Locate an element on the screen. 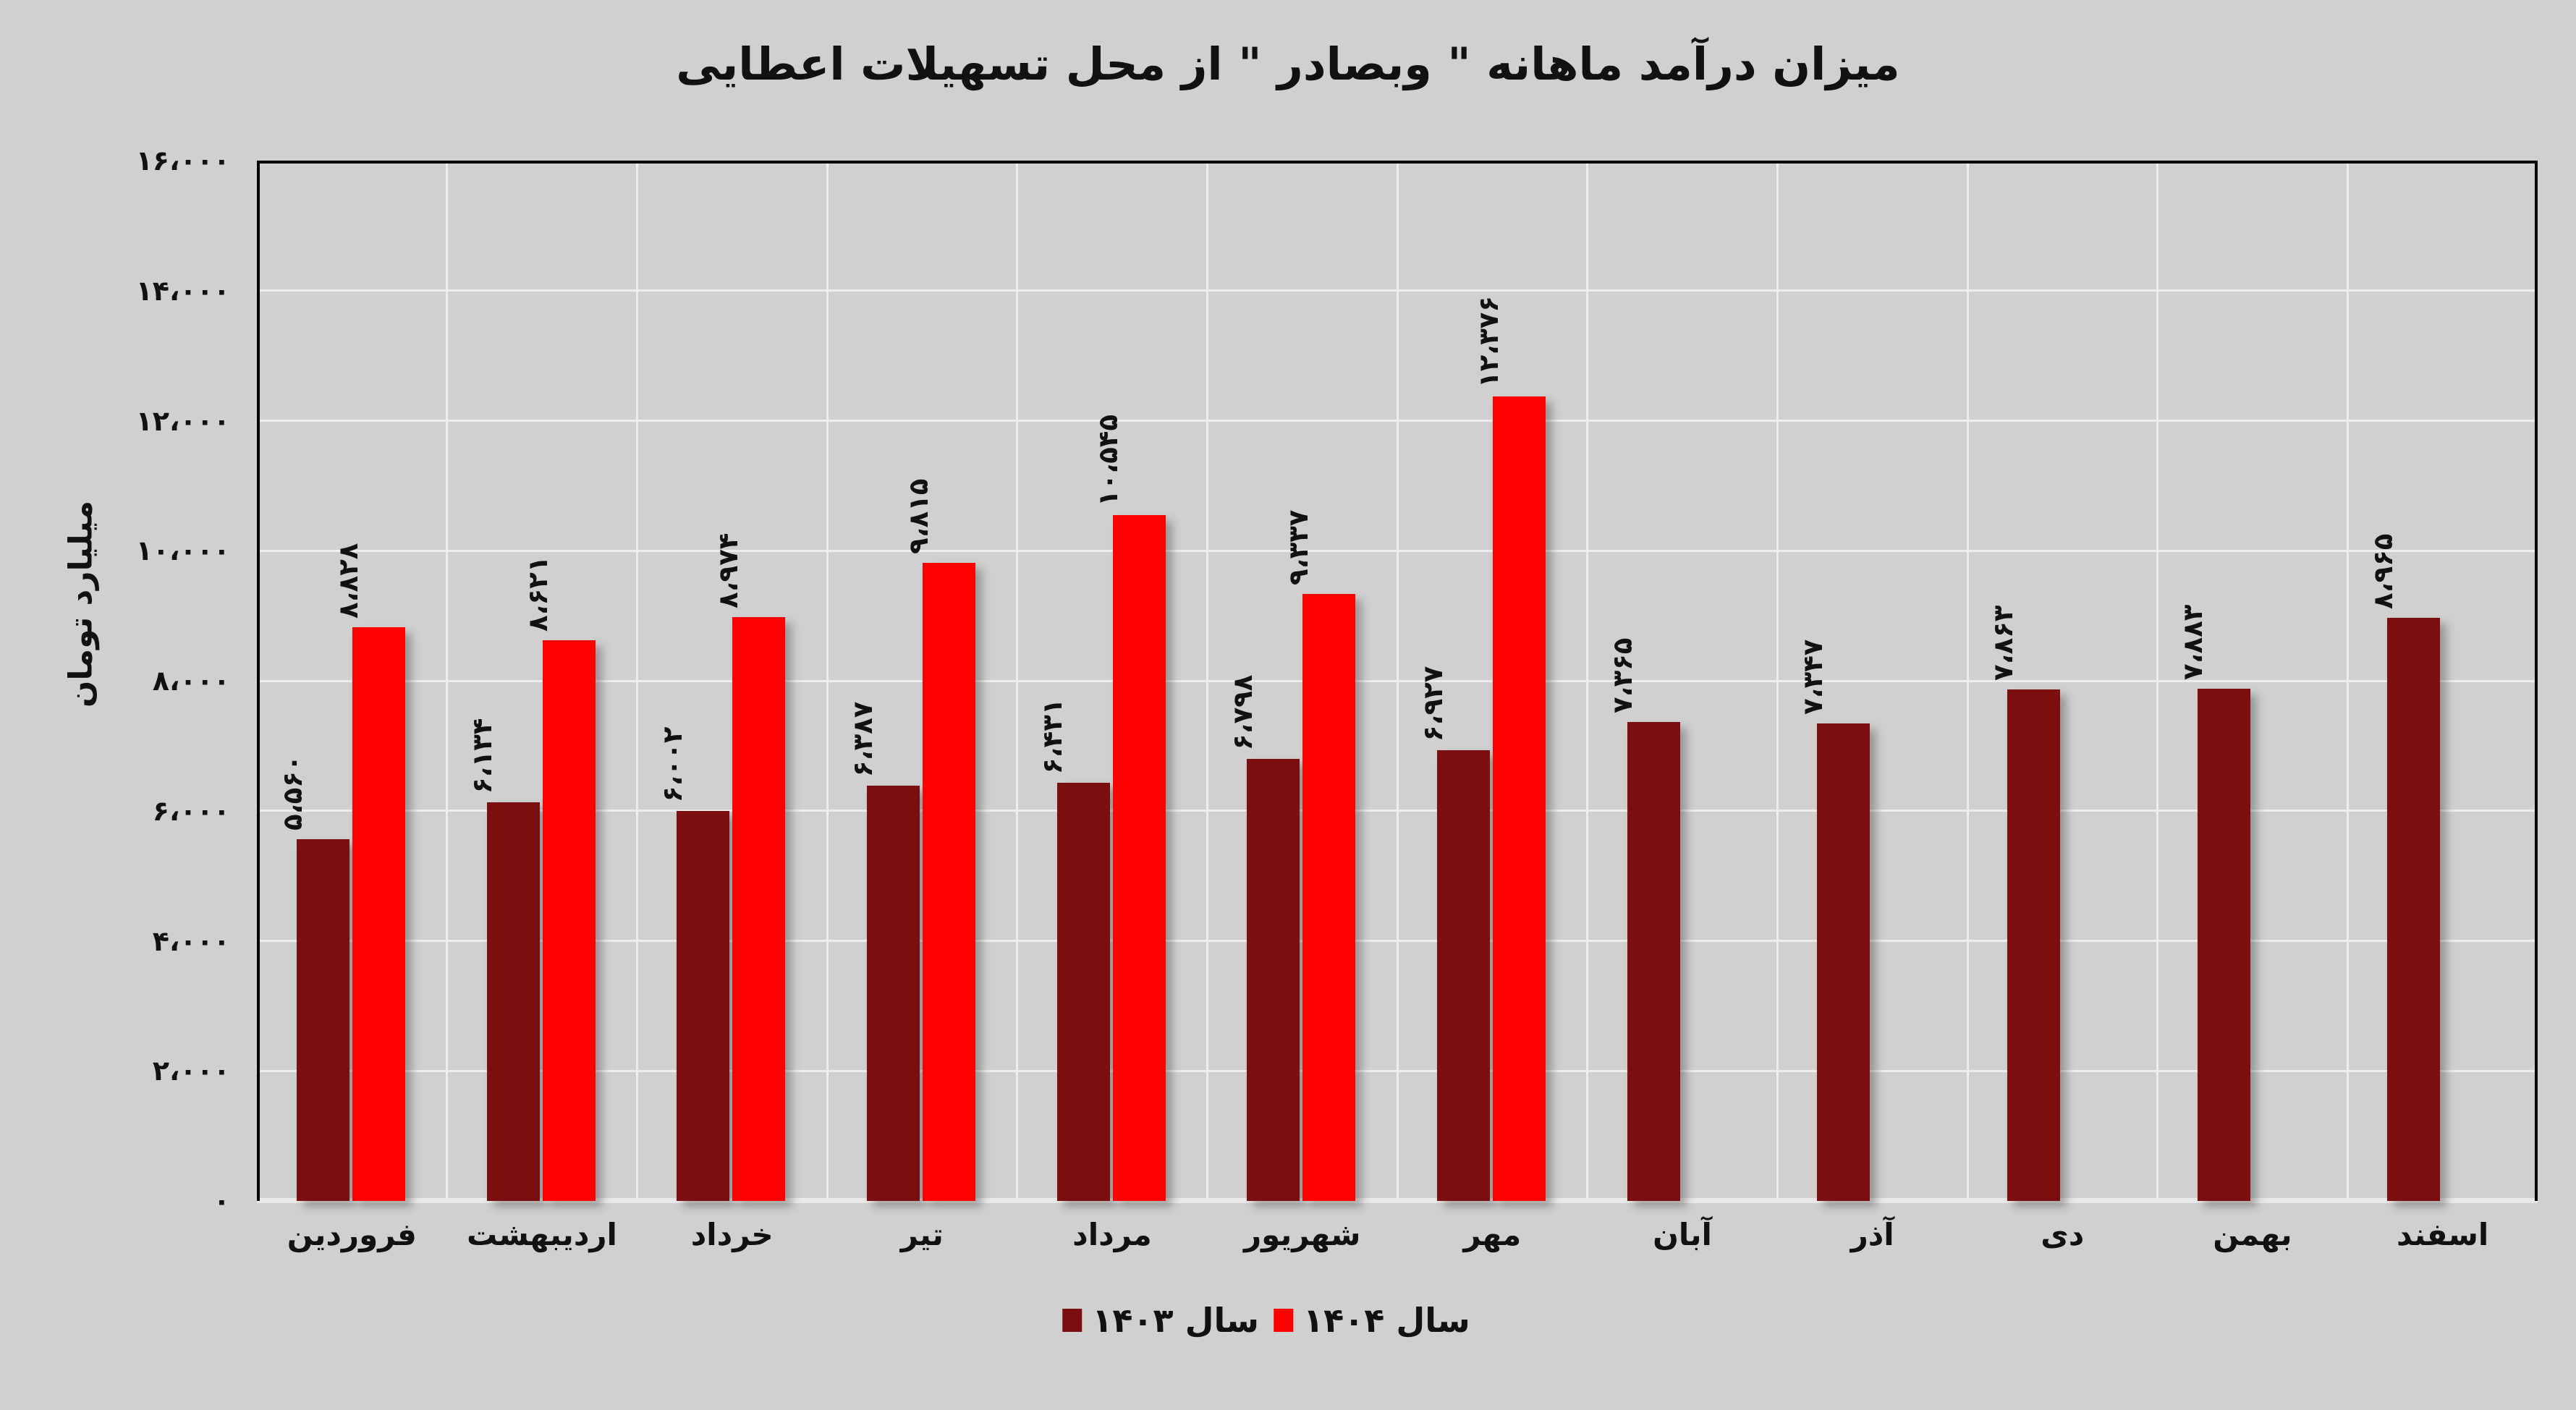  y-tick-label: ۱۴،۰۰۰ is located at coordinates (182, 290).